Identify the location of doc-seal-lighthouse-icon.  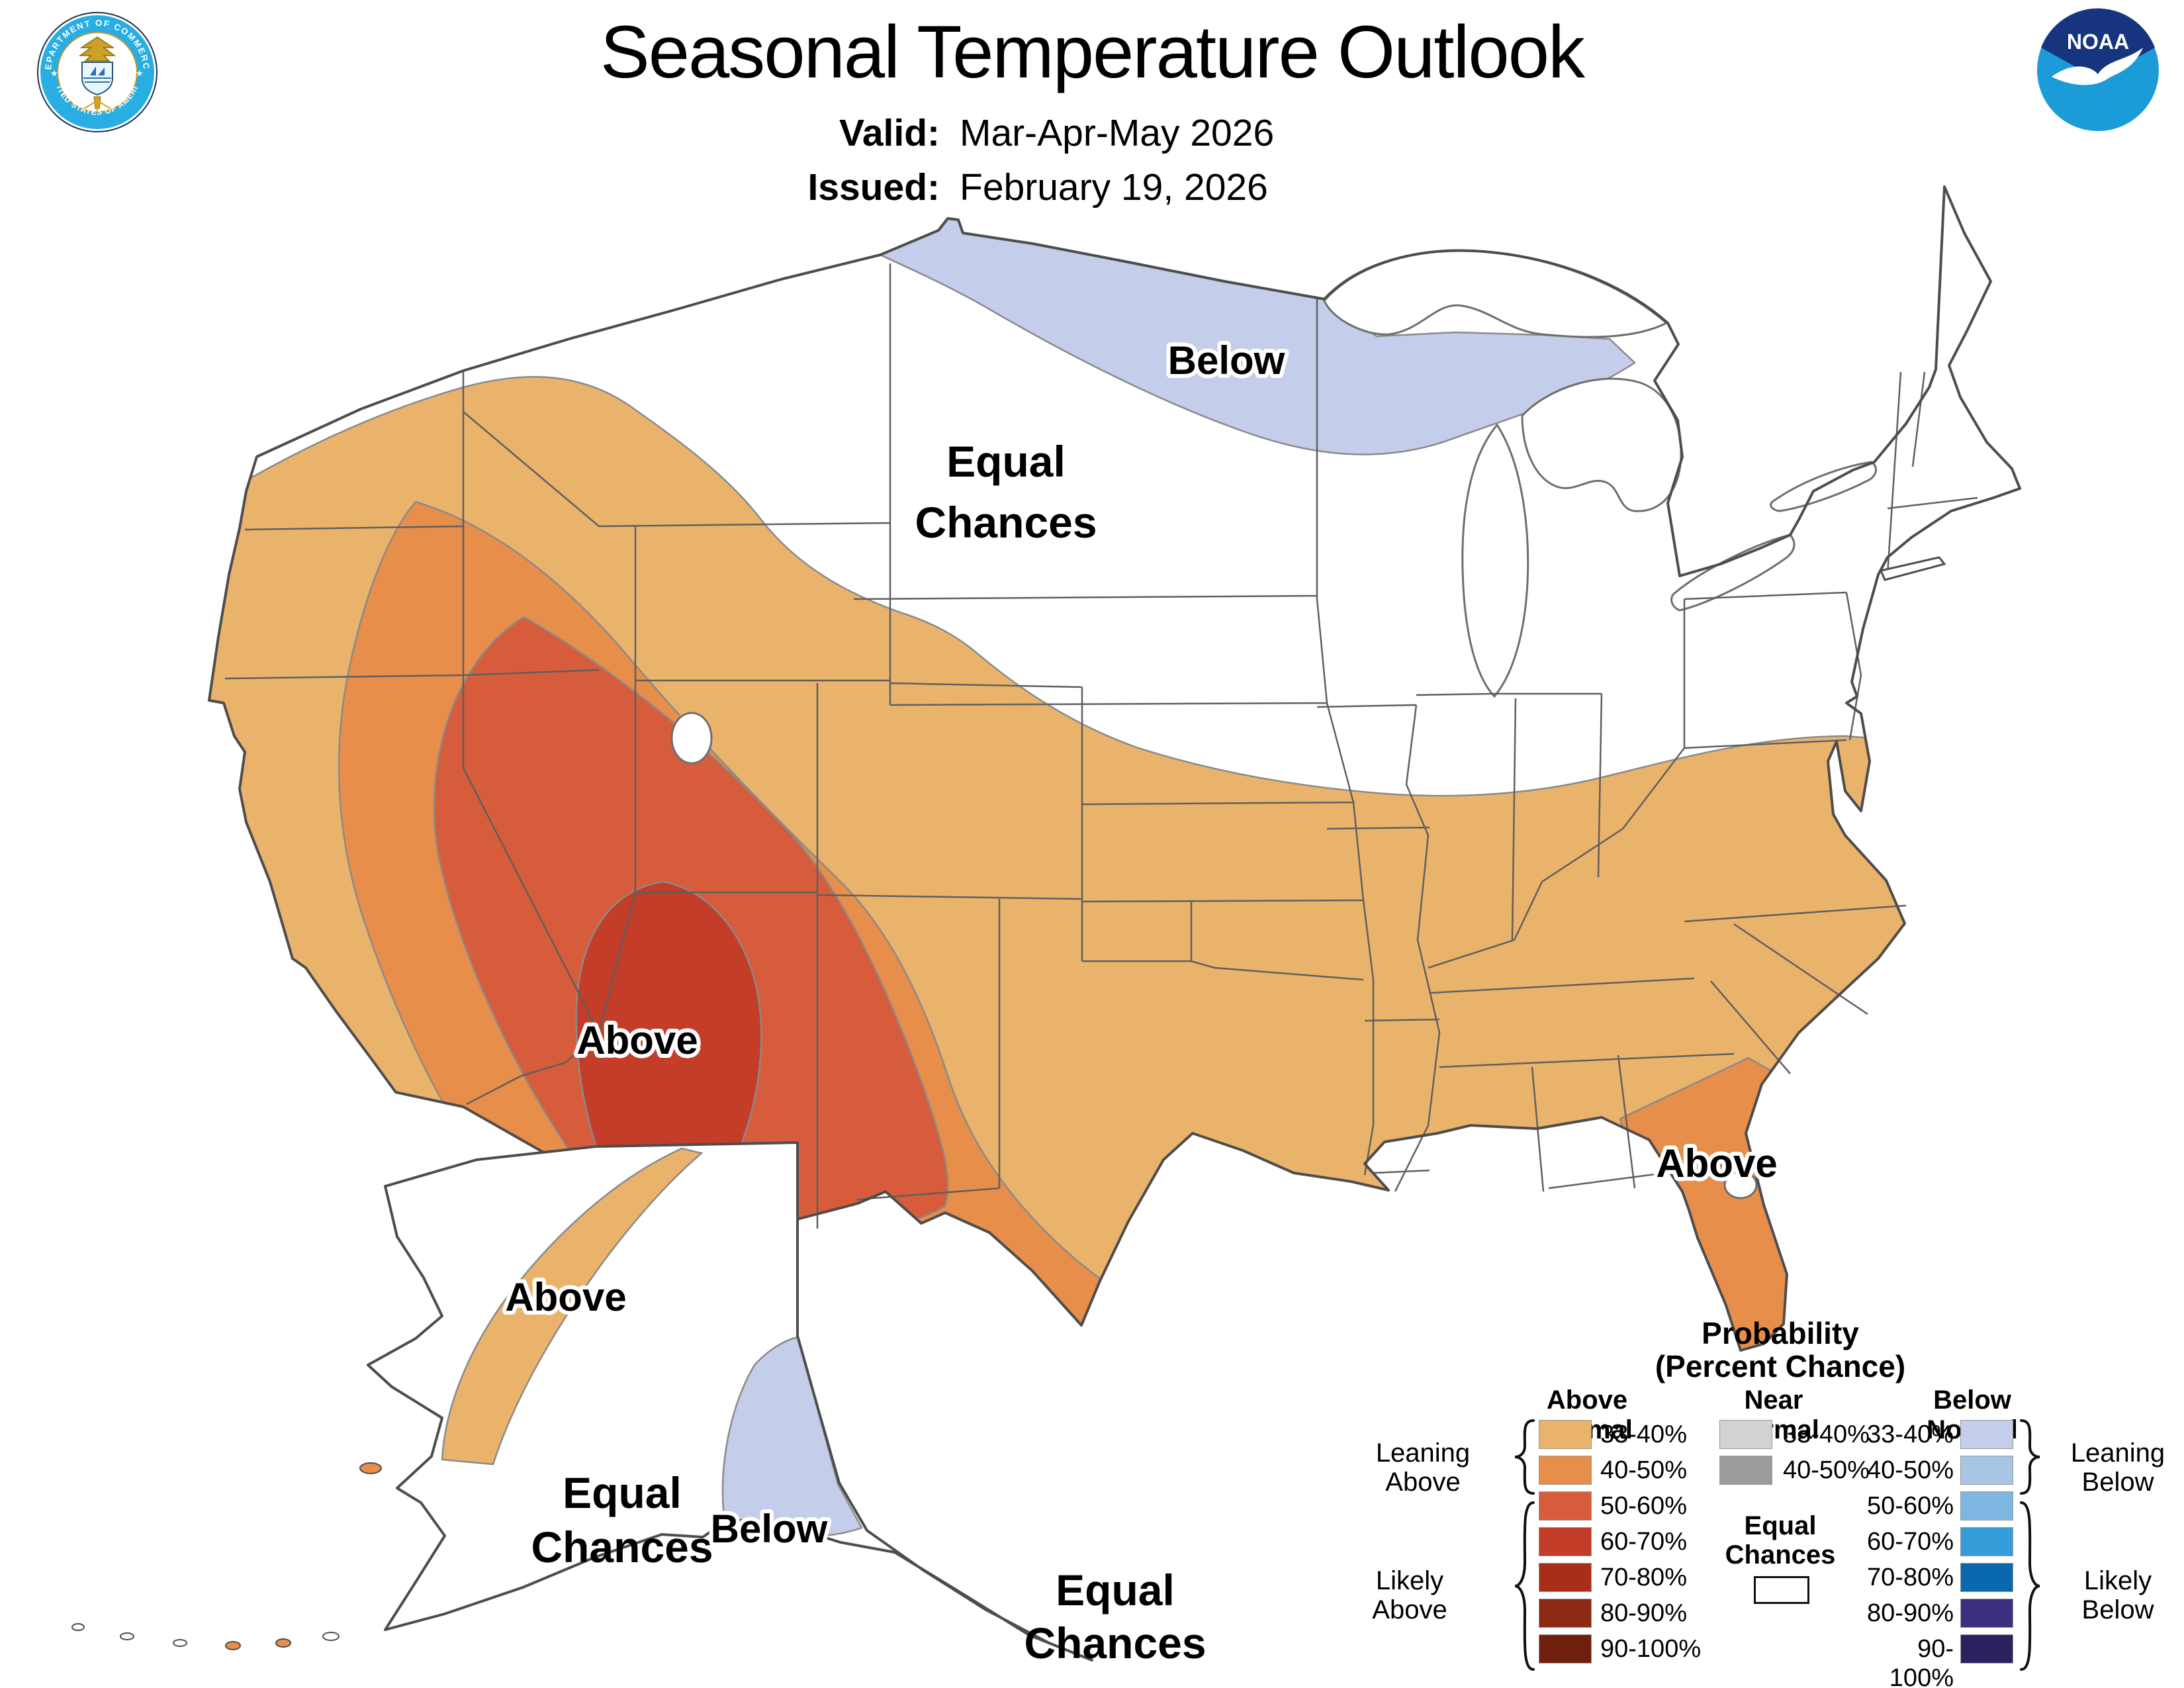
(97, 103).